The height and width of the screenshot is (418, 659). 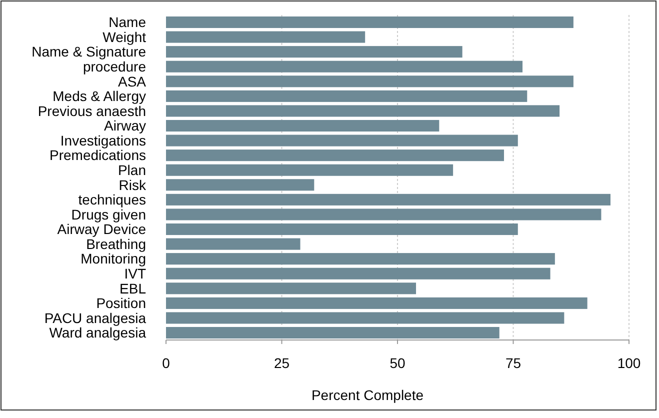 I want to click on y-tick-label: Risk, so click(x=132, y=184).